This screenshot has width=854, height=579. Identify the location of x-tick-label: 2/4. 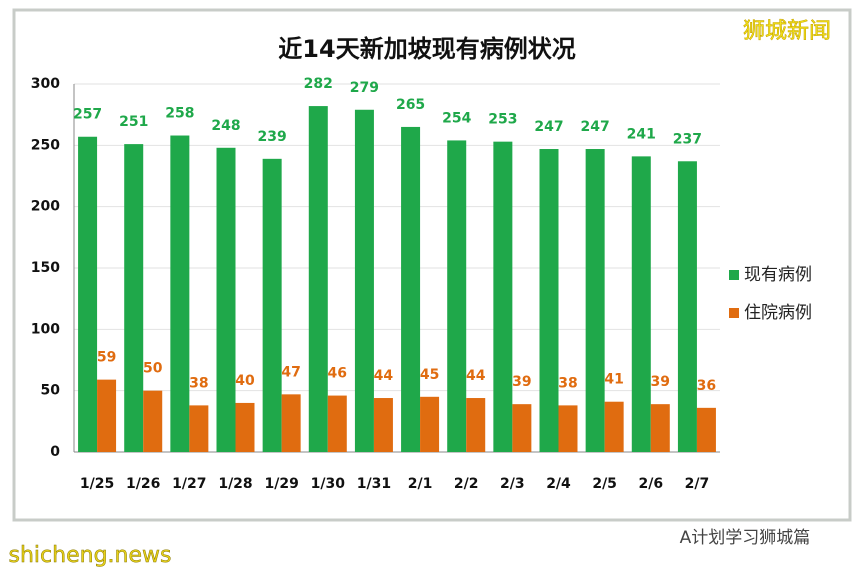
(558, 484).